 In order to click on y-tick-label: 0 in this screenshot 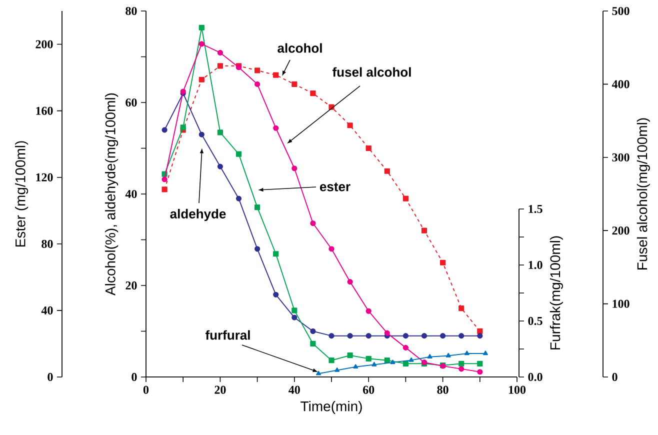, I will do `click(134, 377)`.